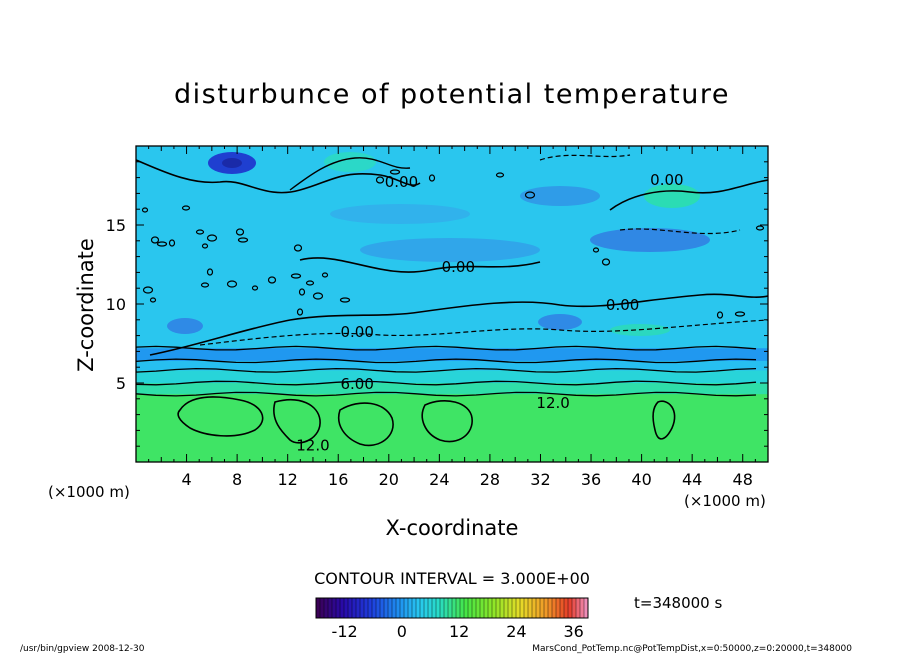 The width and height of the screenshot is (904, 654). What do you see at coordinates (116, 225) in the screenshot?
I see `y-tick-label: 15` at bounding box center [116, 225].